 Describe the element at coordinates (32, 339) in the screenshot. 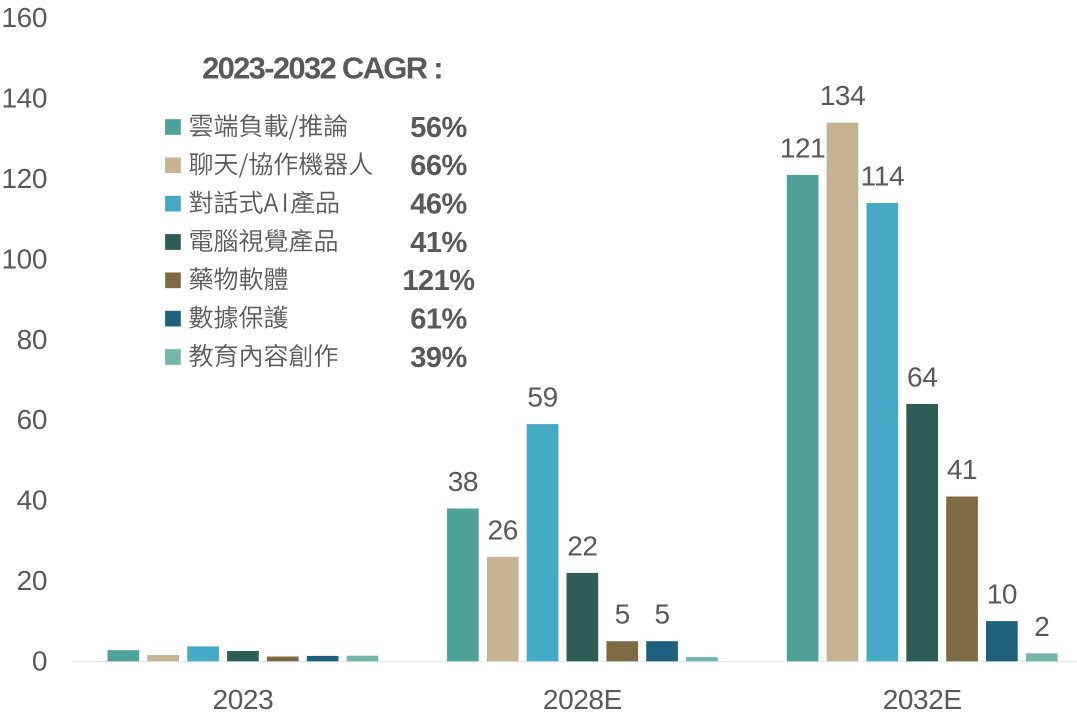

I see `svg-text: 80` at that location.